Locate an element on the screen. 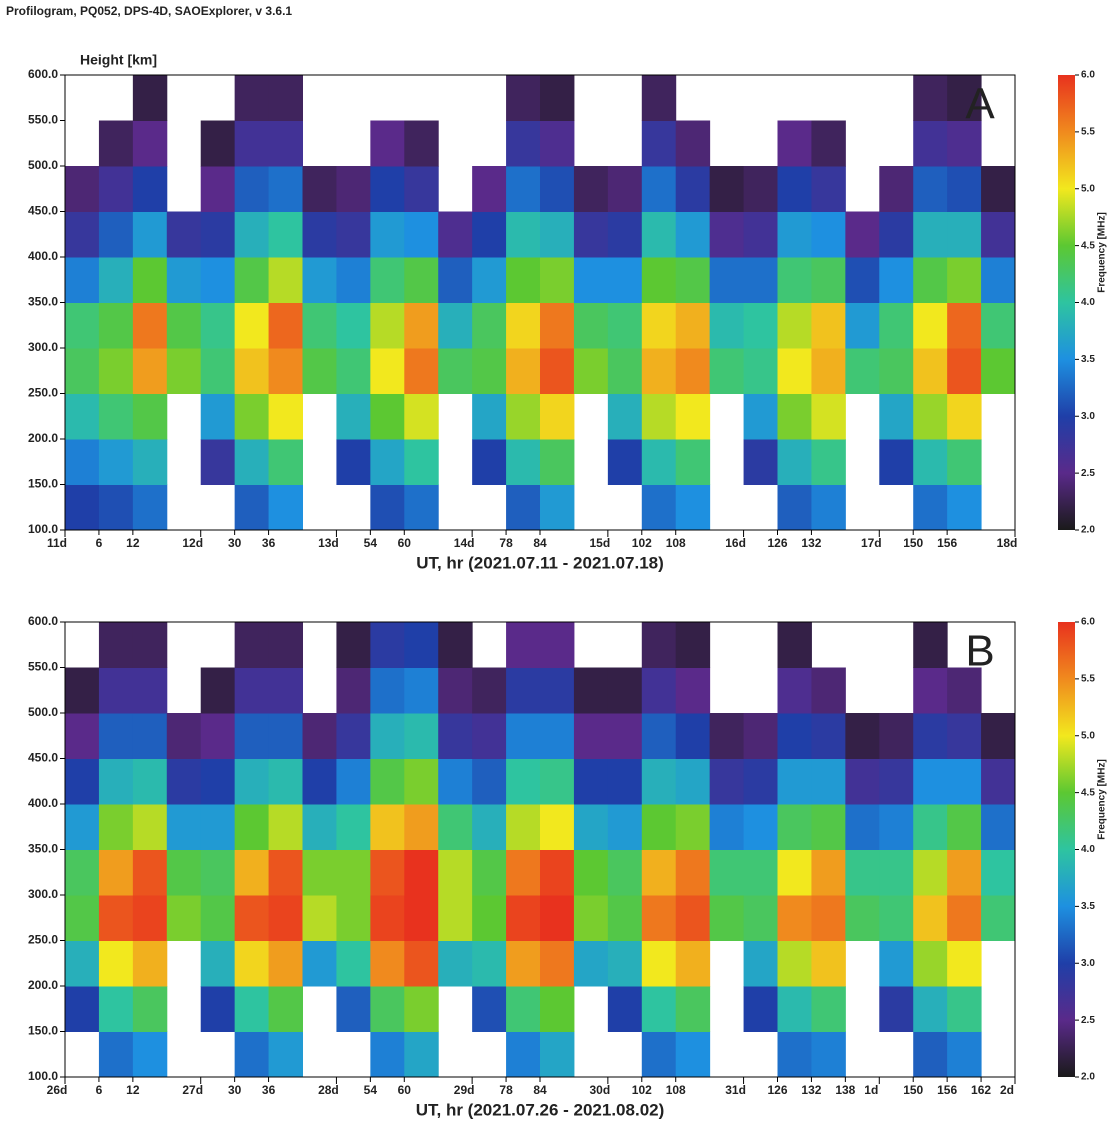 The height and width of the screenshot is (1140, 1110). x-axis-label: UT, hr (2021.07.26 - 2021.08.02) is located at coordinates (540, 1109).